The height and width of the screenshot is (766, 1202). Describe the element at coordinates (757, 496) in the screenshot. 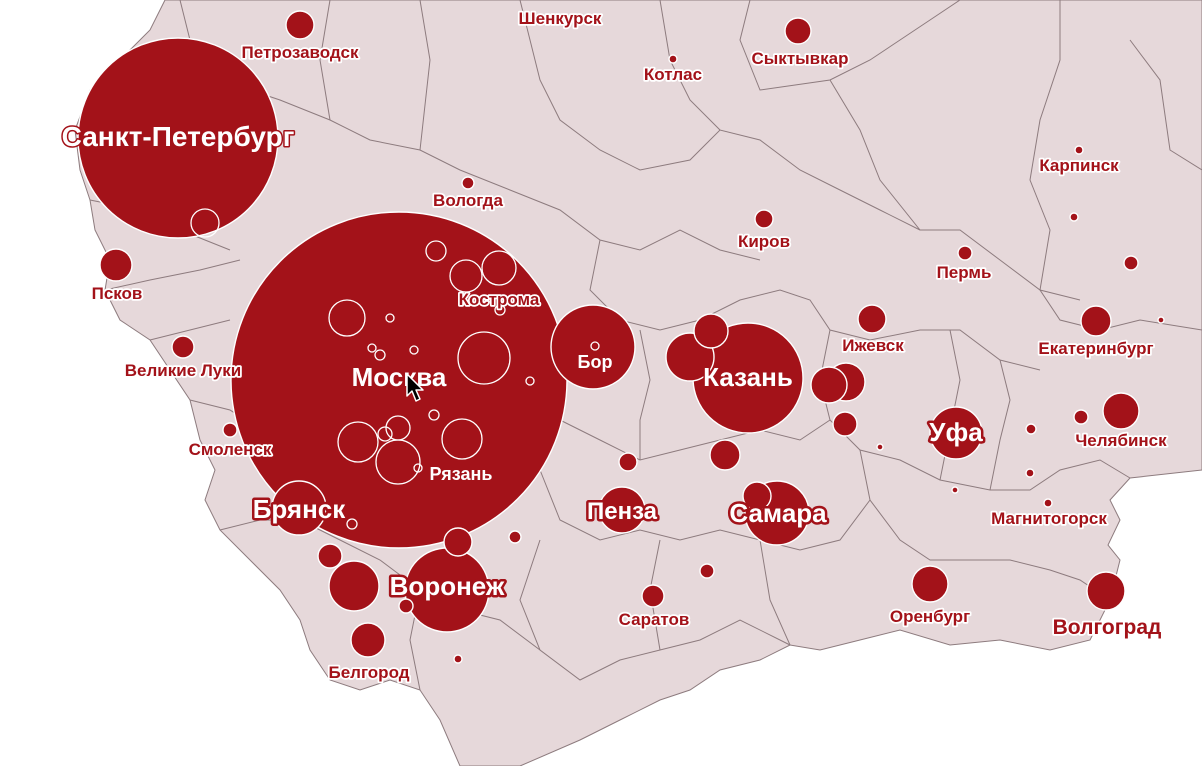

I see `bubble-togliatti` at that location.